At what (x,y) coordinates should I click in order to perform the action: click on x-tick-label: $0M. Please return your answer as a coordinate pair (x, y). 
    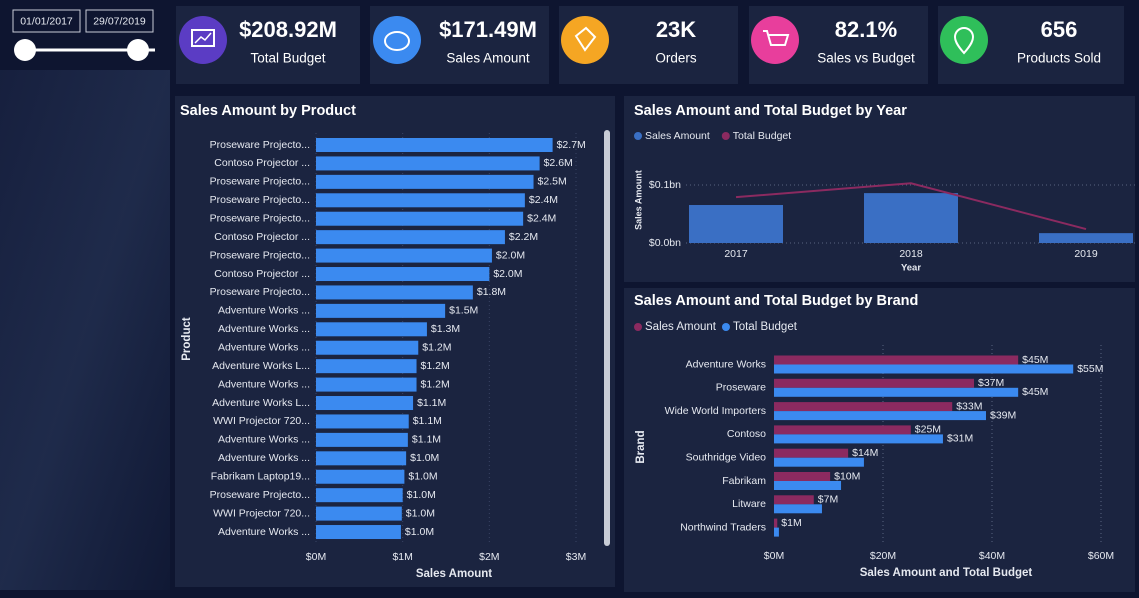
    Looking at the image, I should click on (774, 556).